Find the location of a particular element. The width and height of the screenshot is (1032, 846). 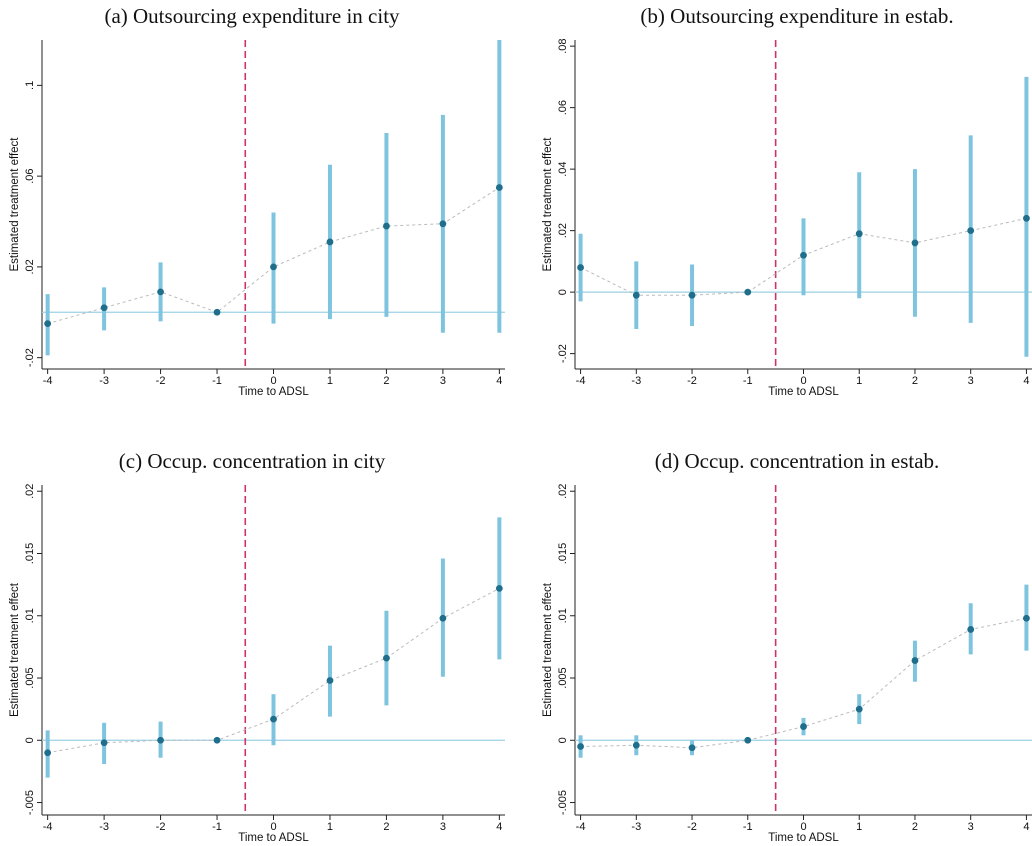

panel-d-y-tick-label: .02 is located at coordinates (563, 491).